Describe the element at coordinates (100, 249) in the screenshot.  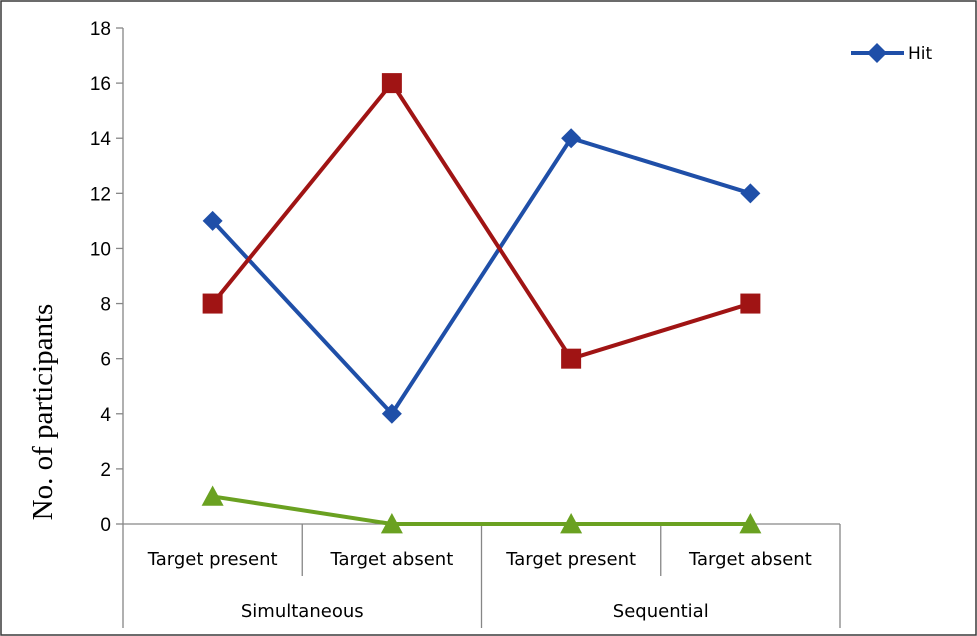
I see `y-tick-label: 10` at that location.